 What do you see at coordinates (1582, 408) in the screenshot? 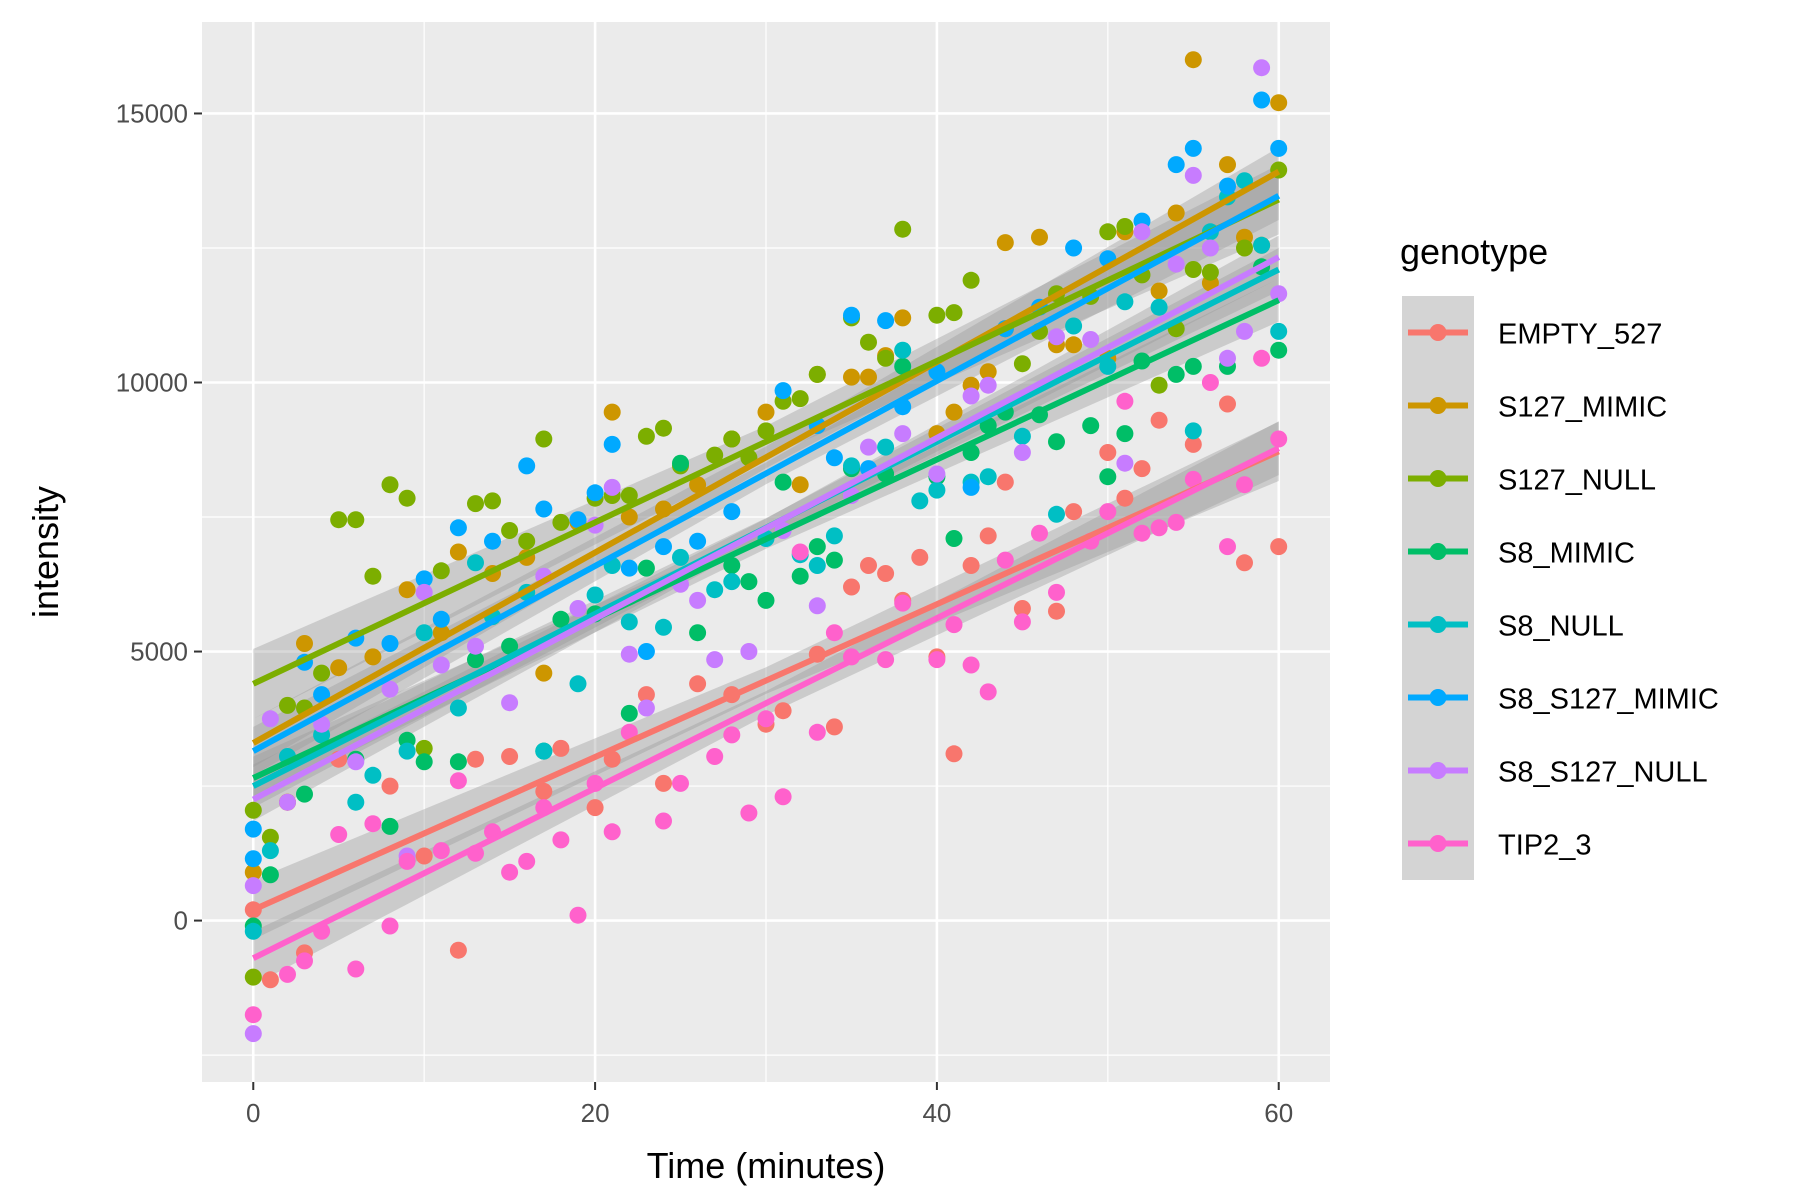
I see `legend-label: S127_MIMIC` at bounding box center [1582, 408].